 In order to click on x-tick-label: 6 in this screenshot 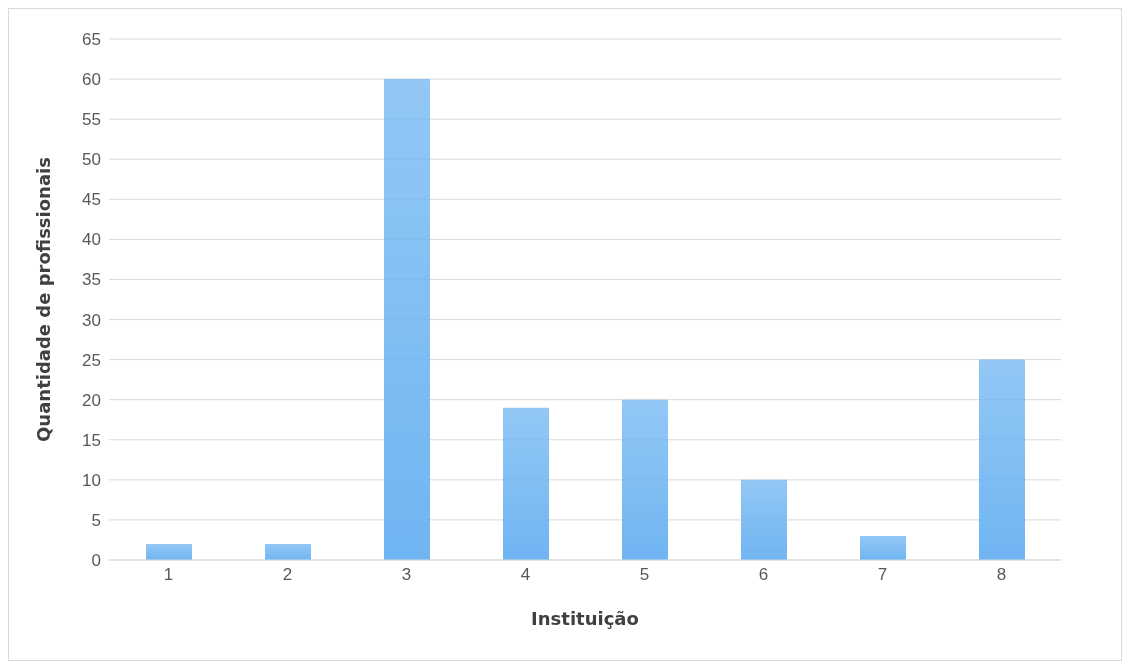, I will do `click(763, 575)`.